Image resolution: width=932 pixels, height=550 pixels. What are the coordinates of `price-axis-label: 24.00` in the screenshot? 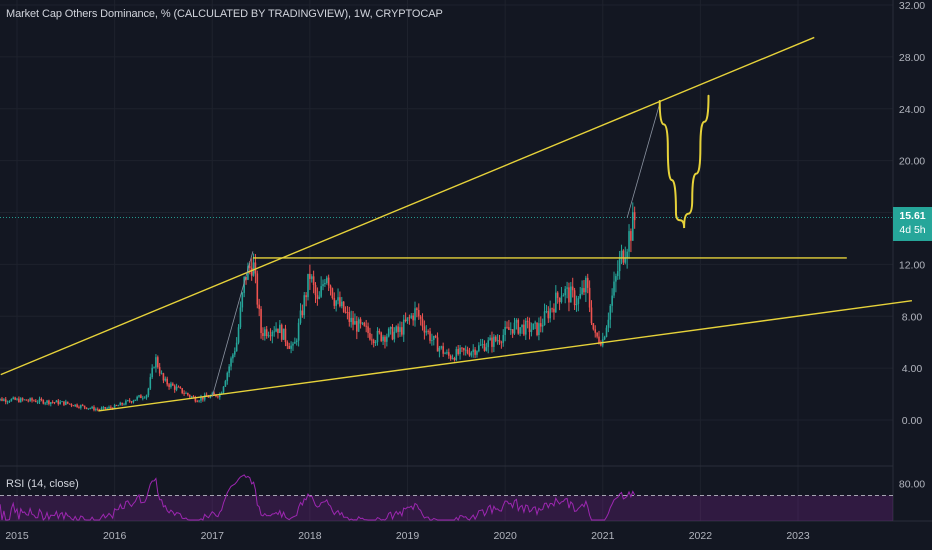 It's located at (912, 110).